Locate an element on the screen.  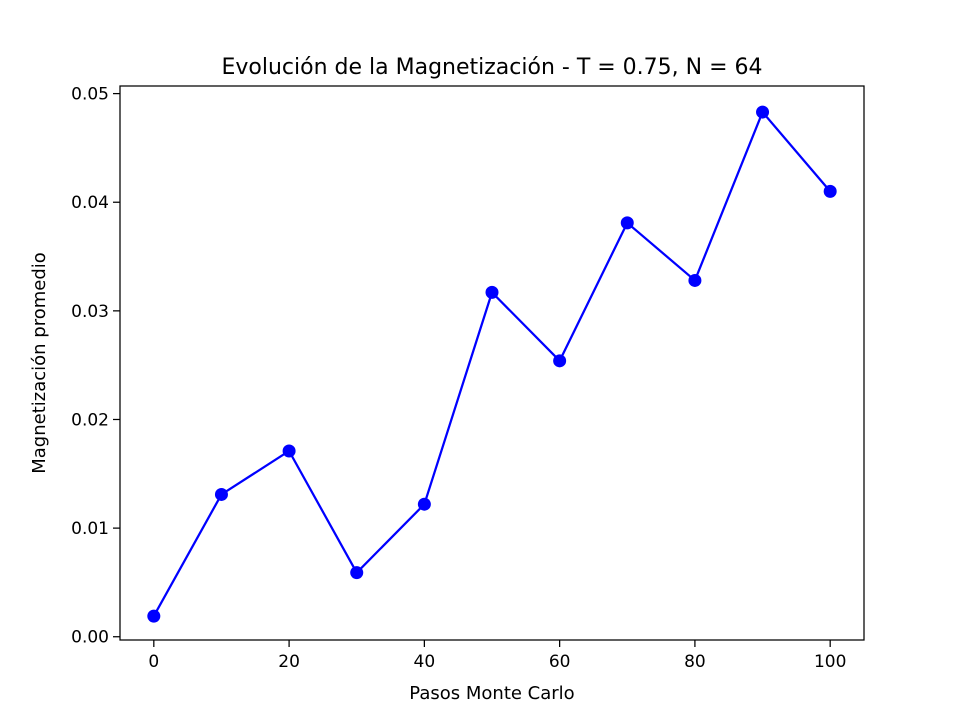
x-tick-label: 100 is located at coordinates (830, 662).